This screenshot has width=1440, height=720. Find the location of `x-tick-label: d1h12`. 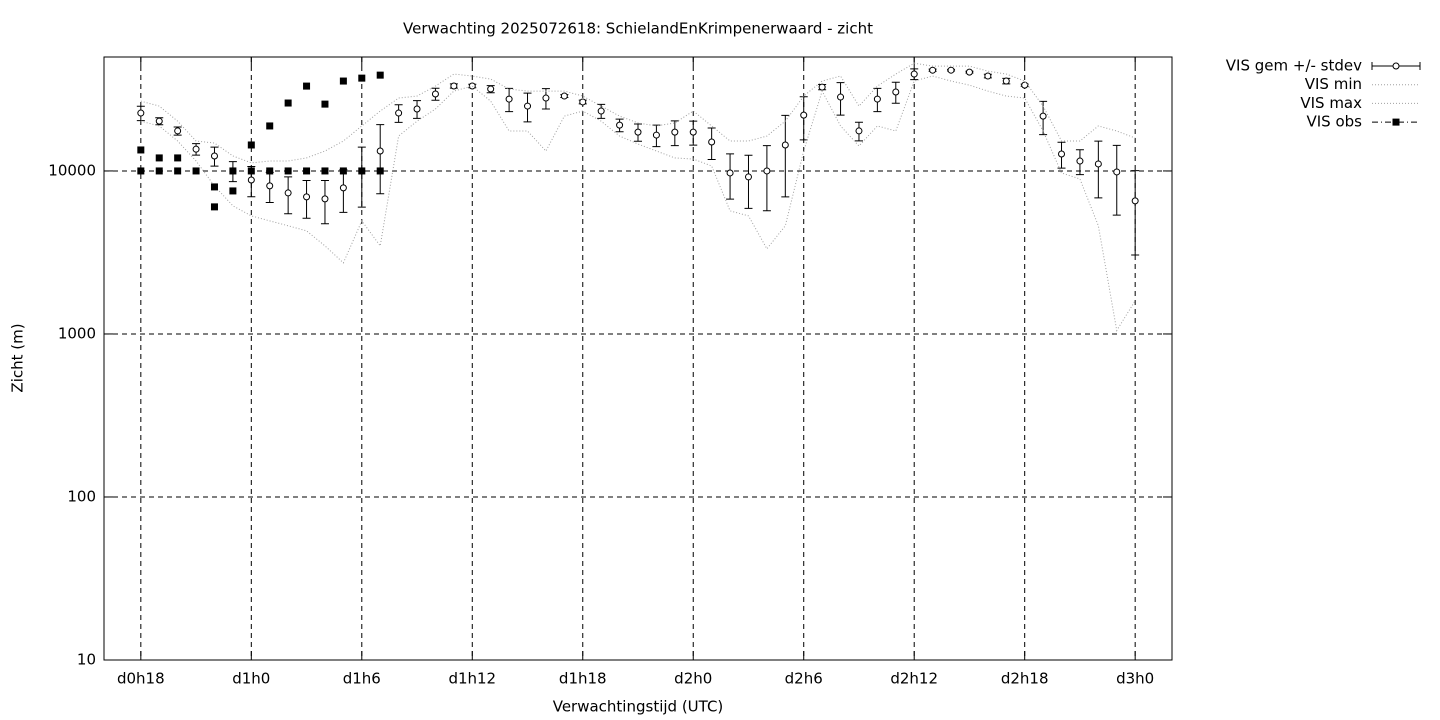

x-tick-label: d1h12 is located at coordinates (472, 679).